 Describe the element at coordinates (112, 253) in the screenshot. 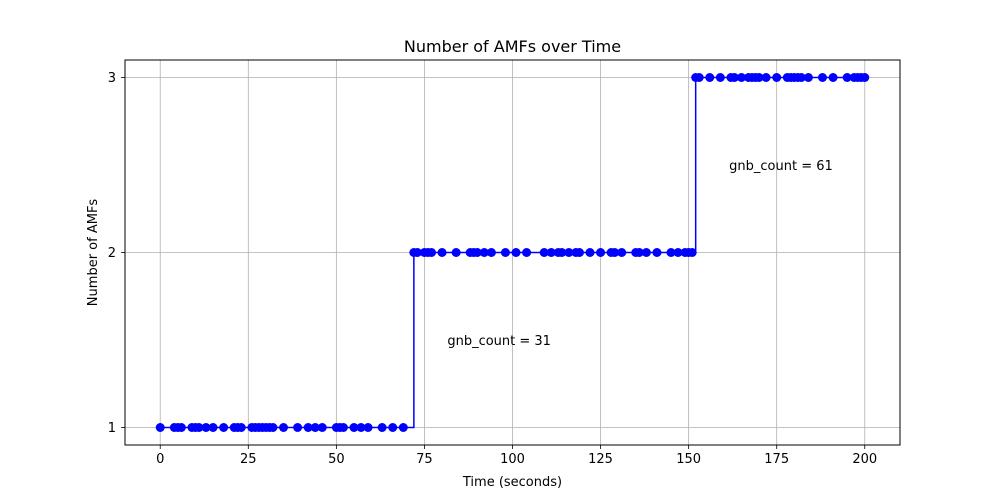

I see `y-tick-label: 2` at that location.